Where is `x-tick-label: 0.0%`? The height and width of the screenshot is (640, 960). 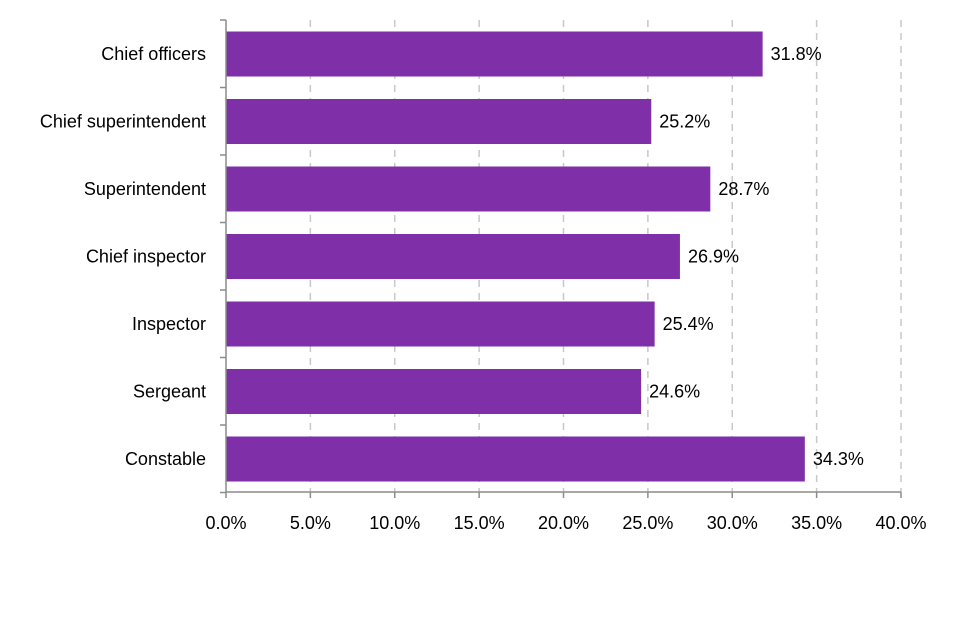
x-tick-label: 0.0% is located at coordinates (225, 523).